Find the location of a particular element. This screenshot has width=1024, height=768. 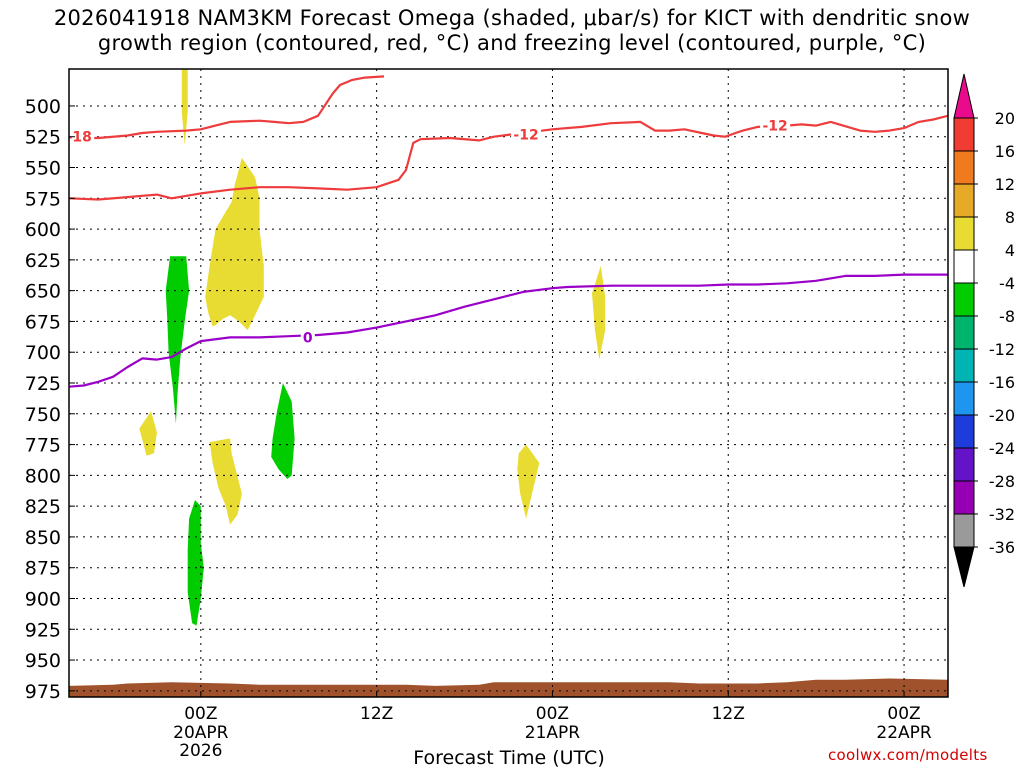

y-tick-label: 600 is located at coordinates (43, 230).